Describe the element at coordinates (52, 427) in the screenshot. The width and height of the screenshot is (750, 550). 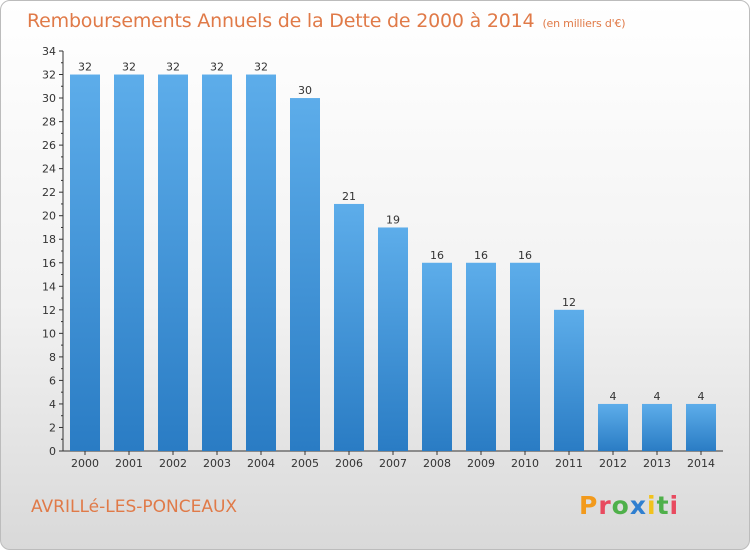
I see `y-tick-label: 2` at that location.